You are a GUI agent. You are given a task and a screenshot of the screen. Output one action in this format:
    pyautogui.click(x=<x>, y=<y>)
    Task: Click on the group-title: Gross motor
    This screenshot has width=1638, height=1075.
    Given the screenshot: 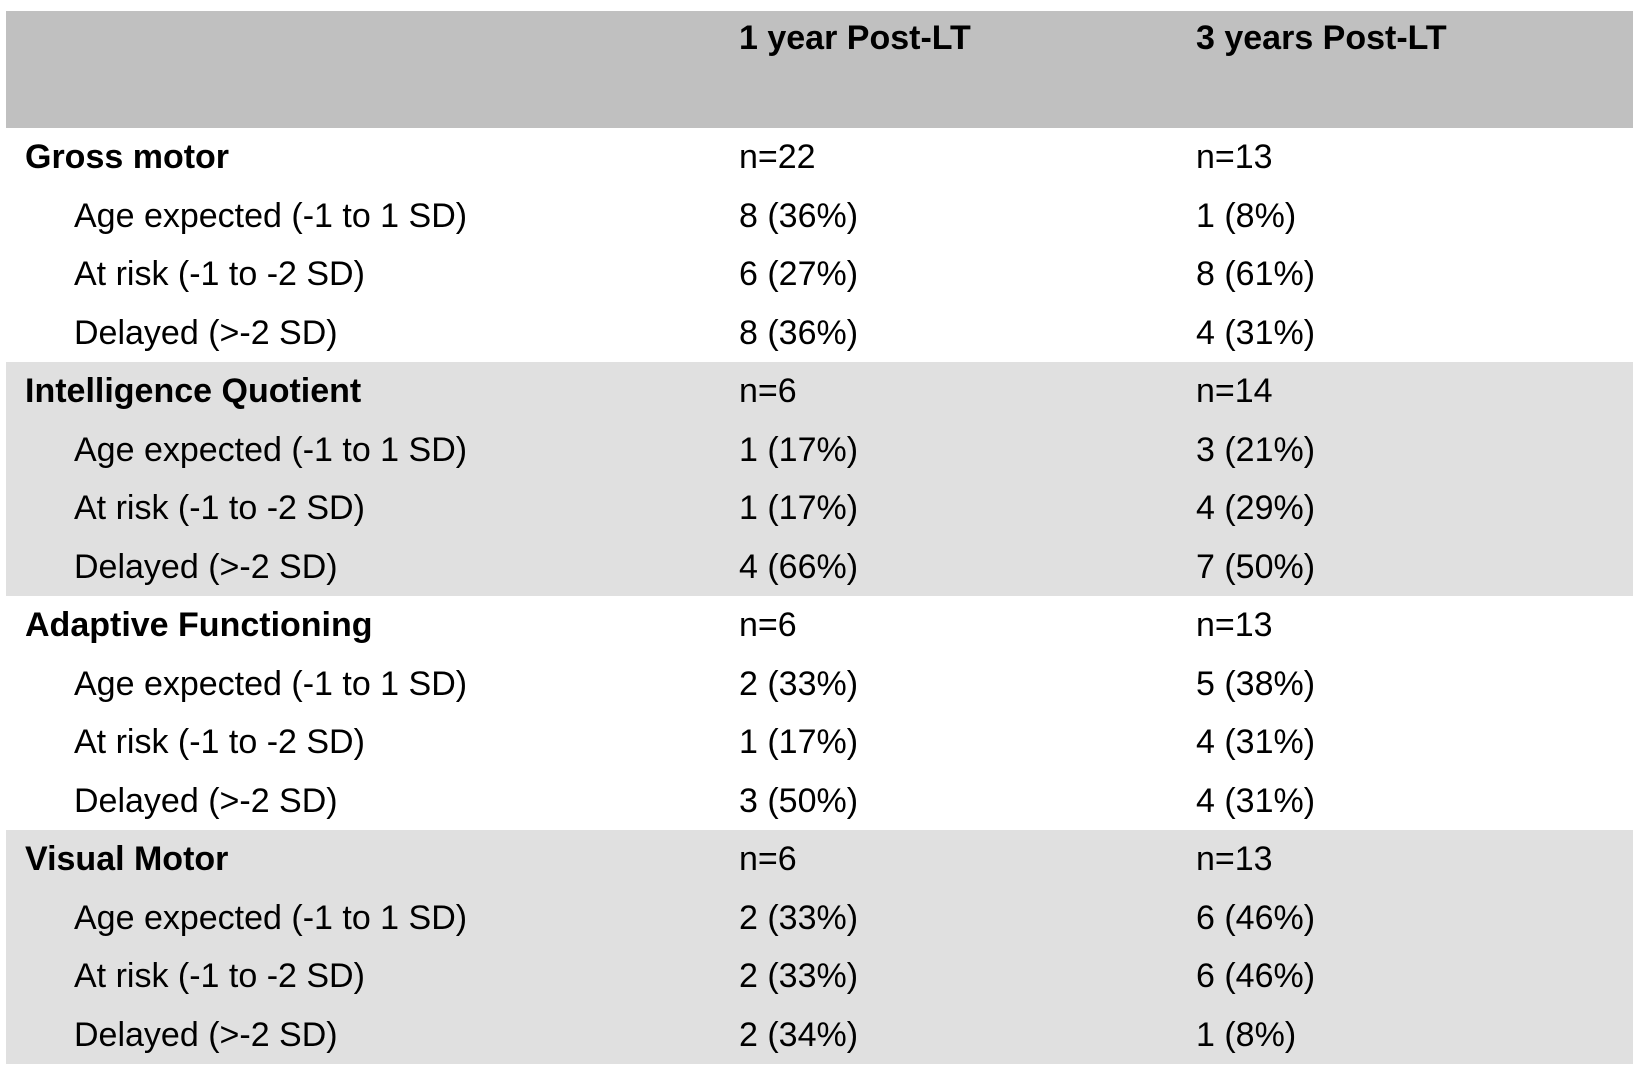 What is the action you would take?
    pyautogui.click(x=127, y=157)
    